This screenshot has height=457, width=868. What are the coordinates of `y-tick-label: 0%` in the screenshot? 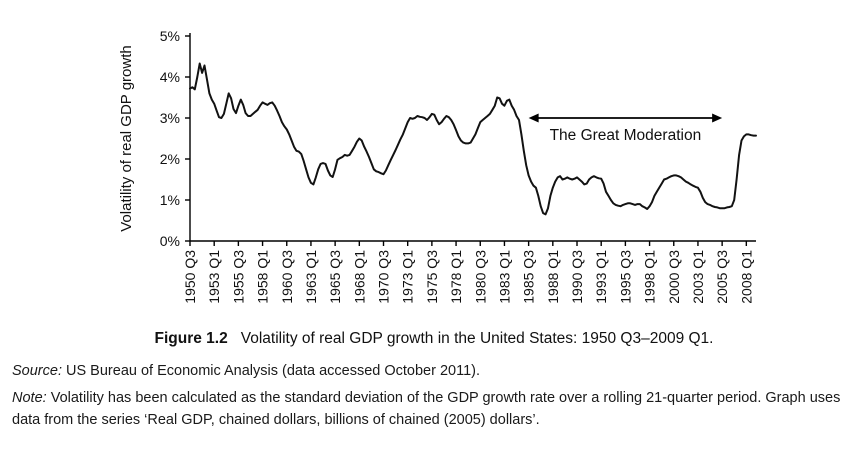 It's located at (170, 241).